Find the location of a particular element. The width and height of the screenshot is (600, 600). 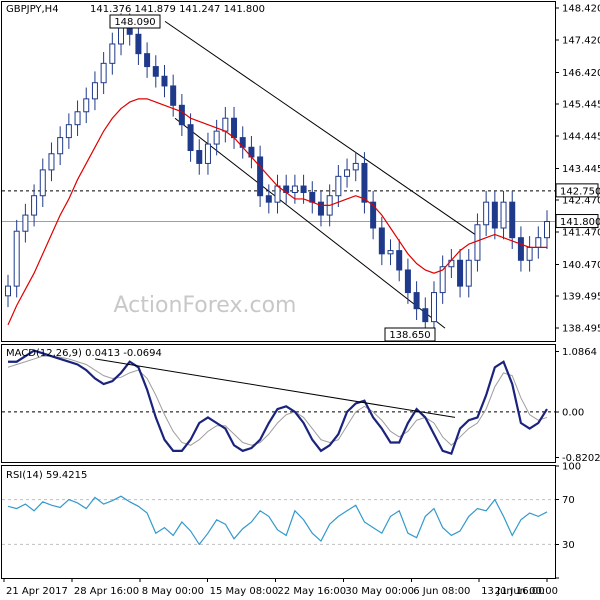

price-tick-label: 145.445 is located at coordinates (581, 104).